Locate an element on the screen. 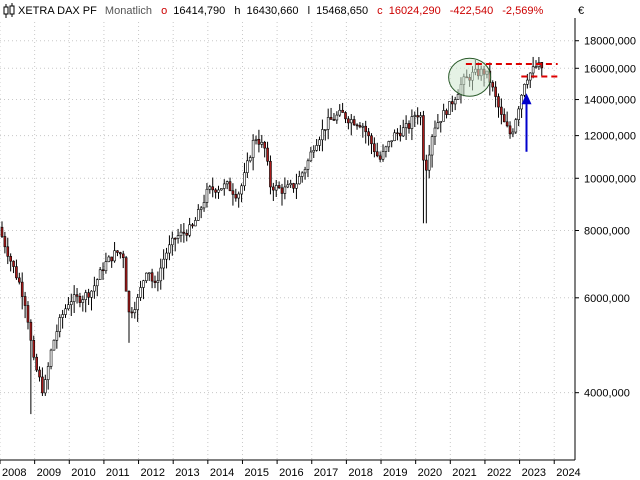 Image resolution: width=640 pixels, height=480 pixels. candlestick-icon is located at coordinates (9, 10).